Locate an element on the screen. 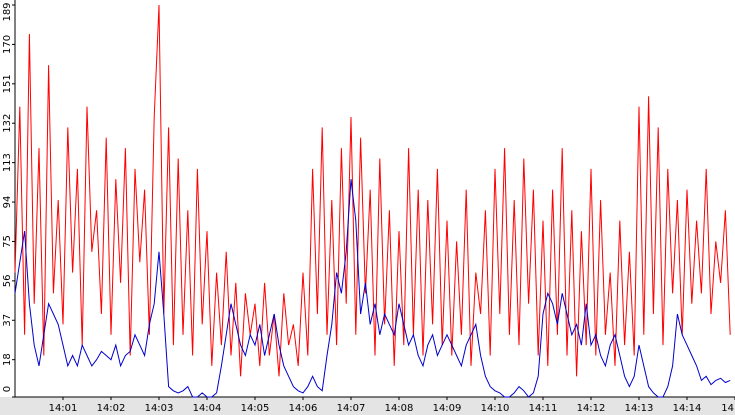 The image size is (735, 415). y-tick-label: 18 is located at coordinates (7, 359).